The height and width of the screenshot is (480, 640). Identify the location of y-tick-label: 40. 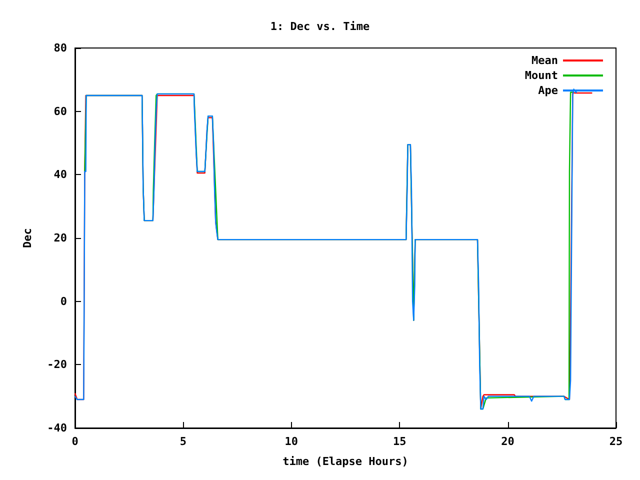
(60, 175).